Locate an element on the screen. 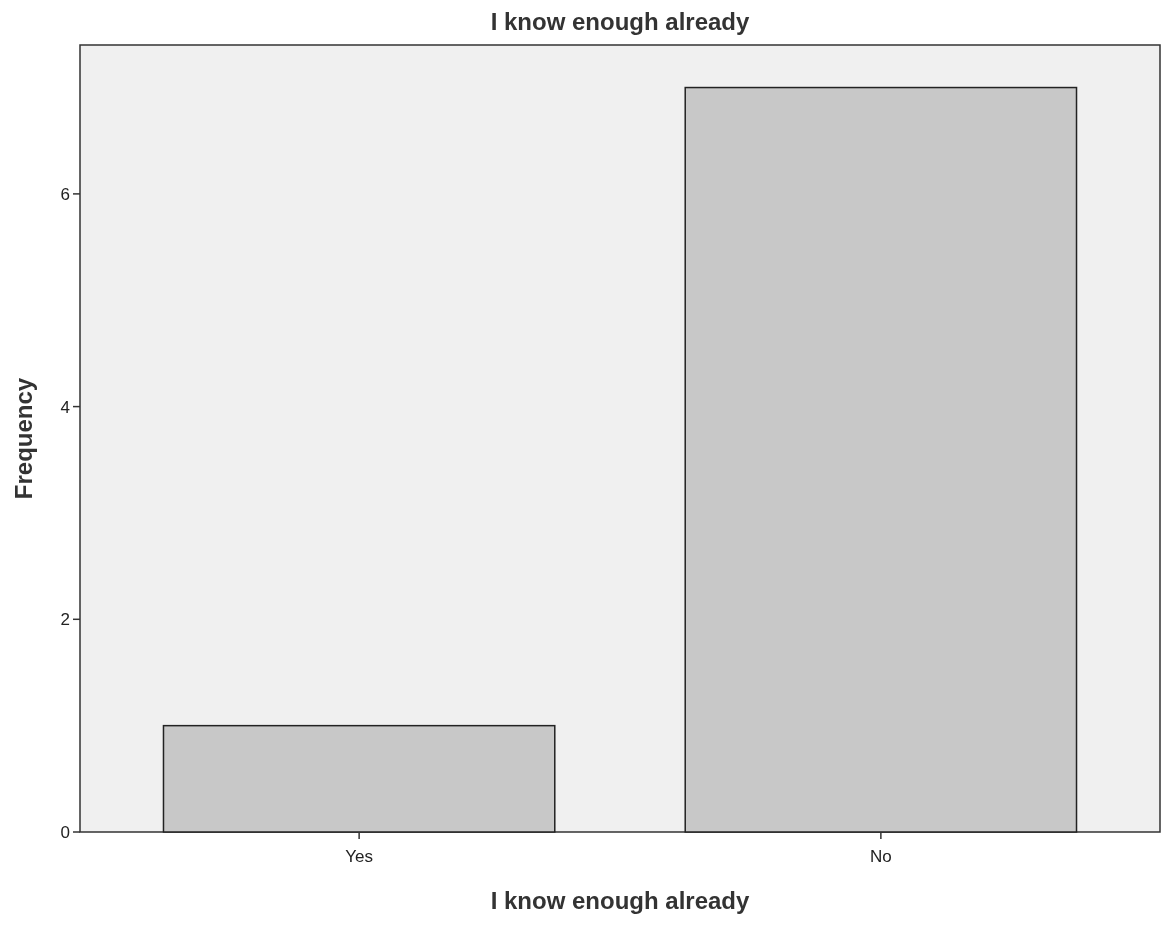 This screenshot has height=927, width=1169. x-tick-label: Yes is located at coordinates (359, 856).